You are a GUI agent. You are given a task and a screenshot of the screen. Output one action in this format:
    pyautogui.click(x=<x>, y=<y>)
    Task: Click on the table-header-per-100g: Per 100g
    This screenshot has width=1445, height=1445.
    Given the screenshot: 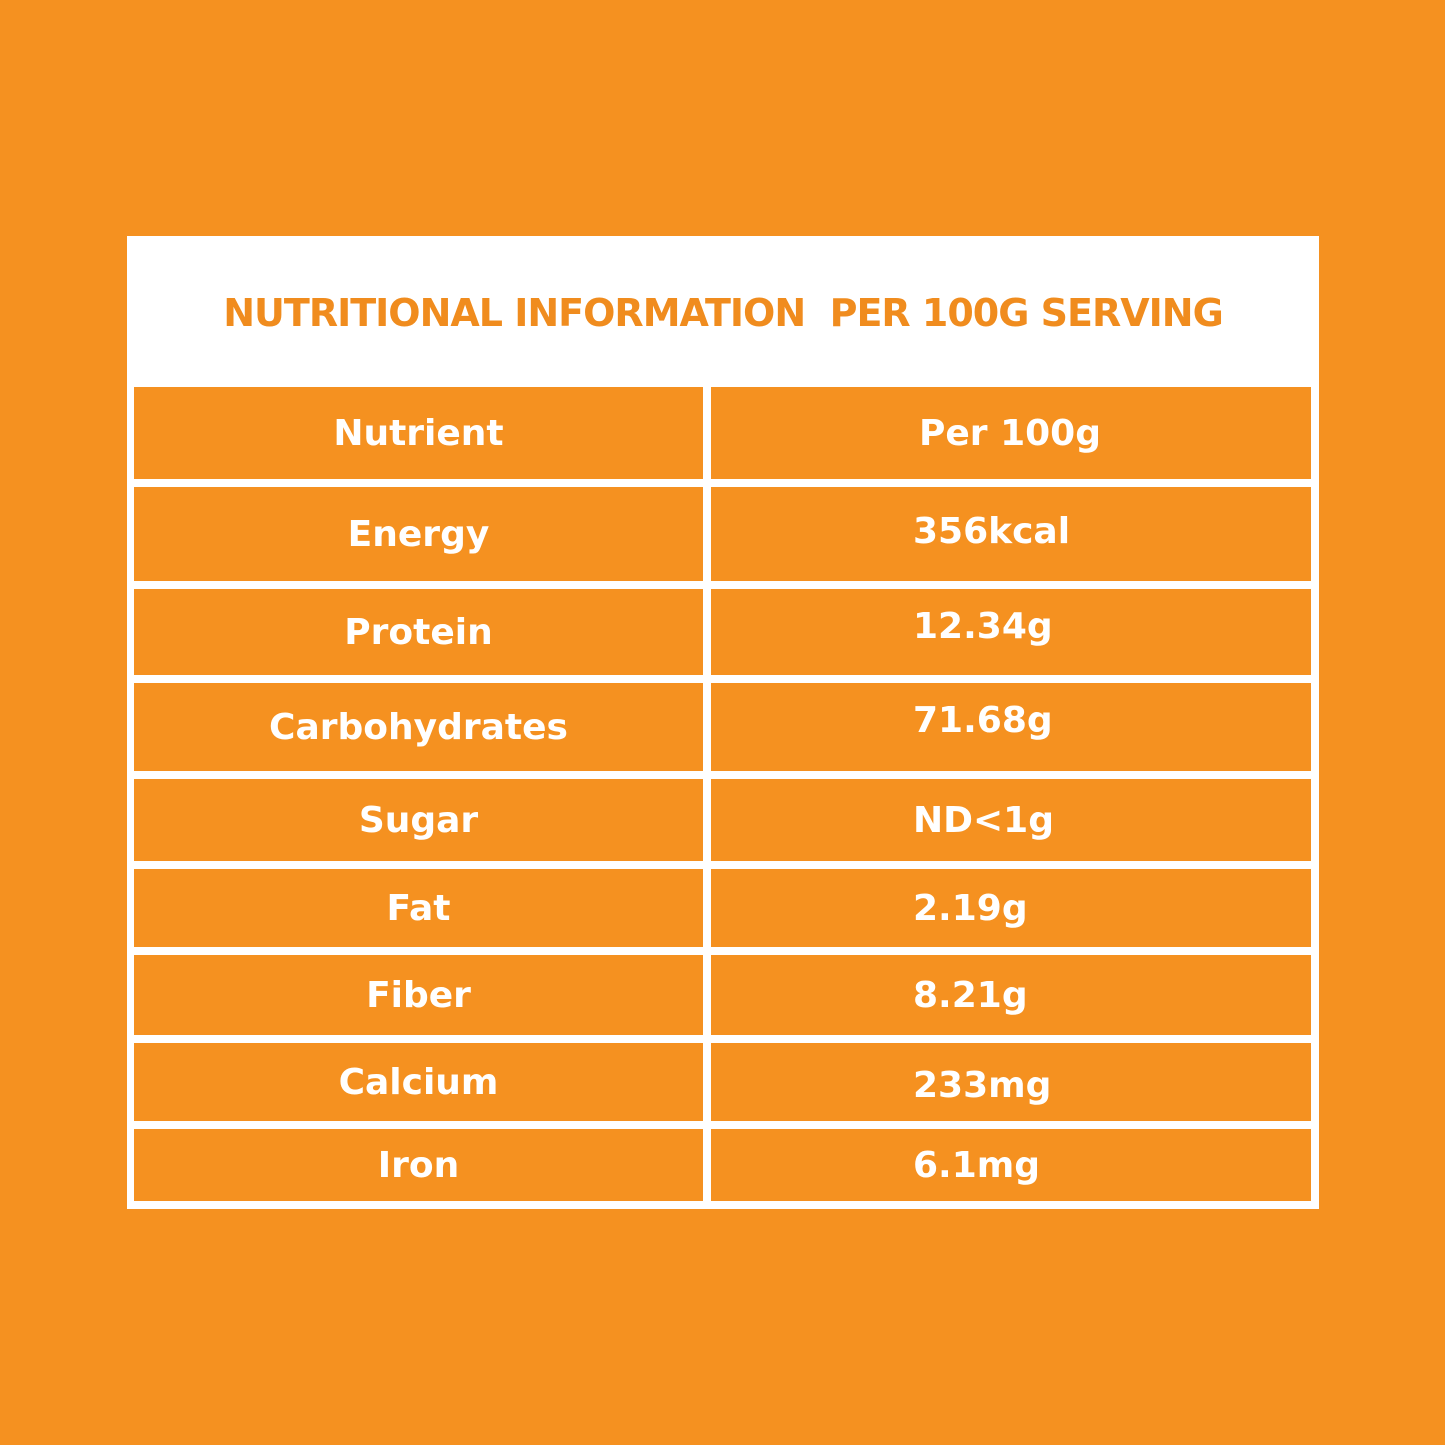 What is the action you would take?
    pyautogui.click(x=1011, y=433)
    